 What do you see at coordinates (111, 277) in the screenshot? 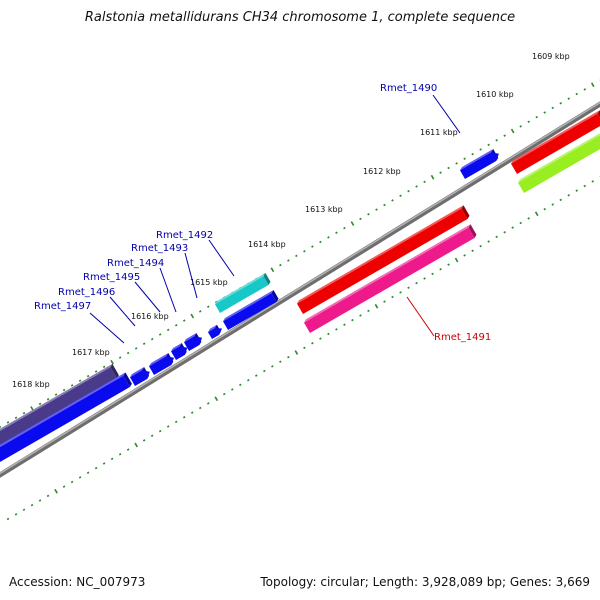
I see `gene-label-rmet-1495: Rmet_1495` at bounding box center [111, 277].